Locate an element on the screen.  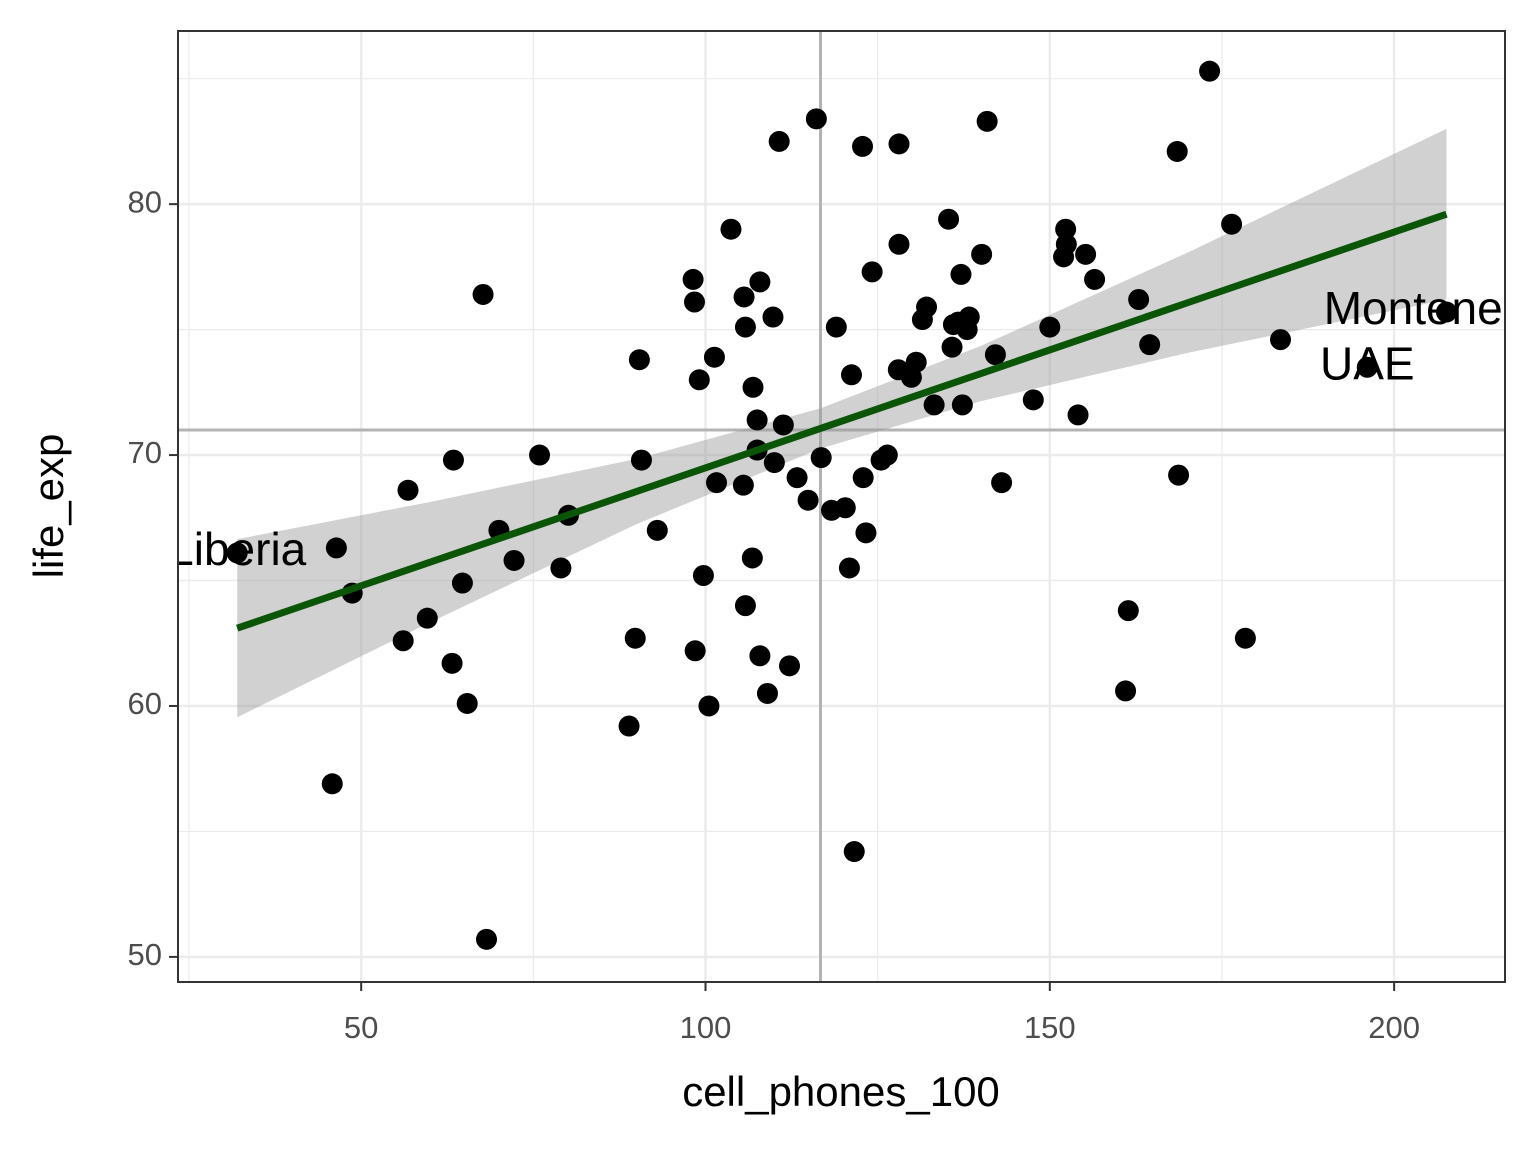
annotation: UAE is located at coordinates (1367, 363).